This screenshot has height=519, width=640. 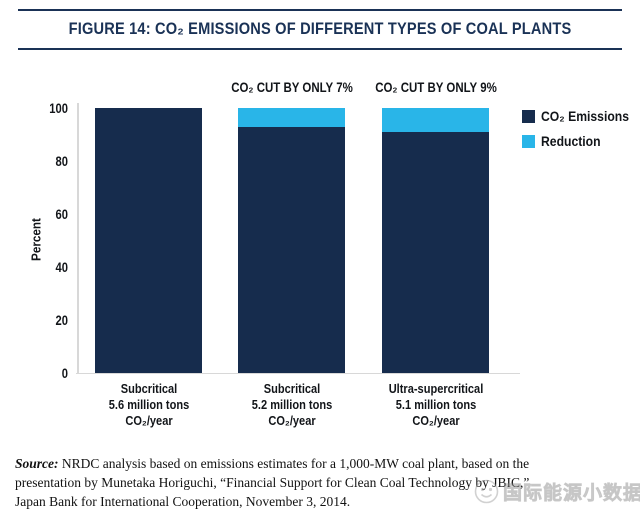 I want to click on x-label-line: 5.6 million tons, so click(x=148, y=404).